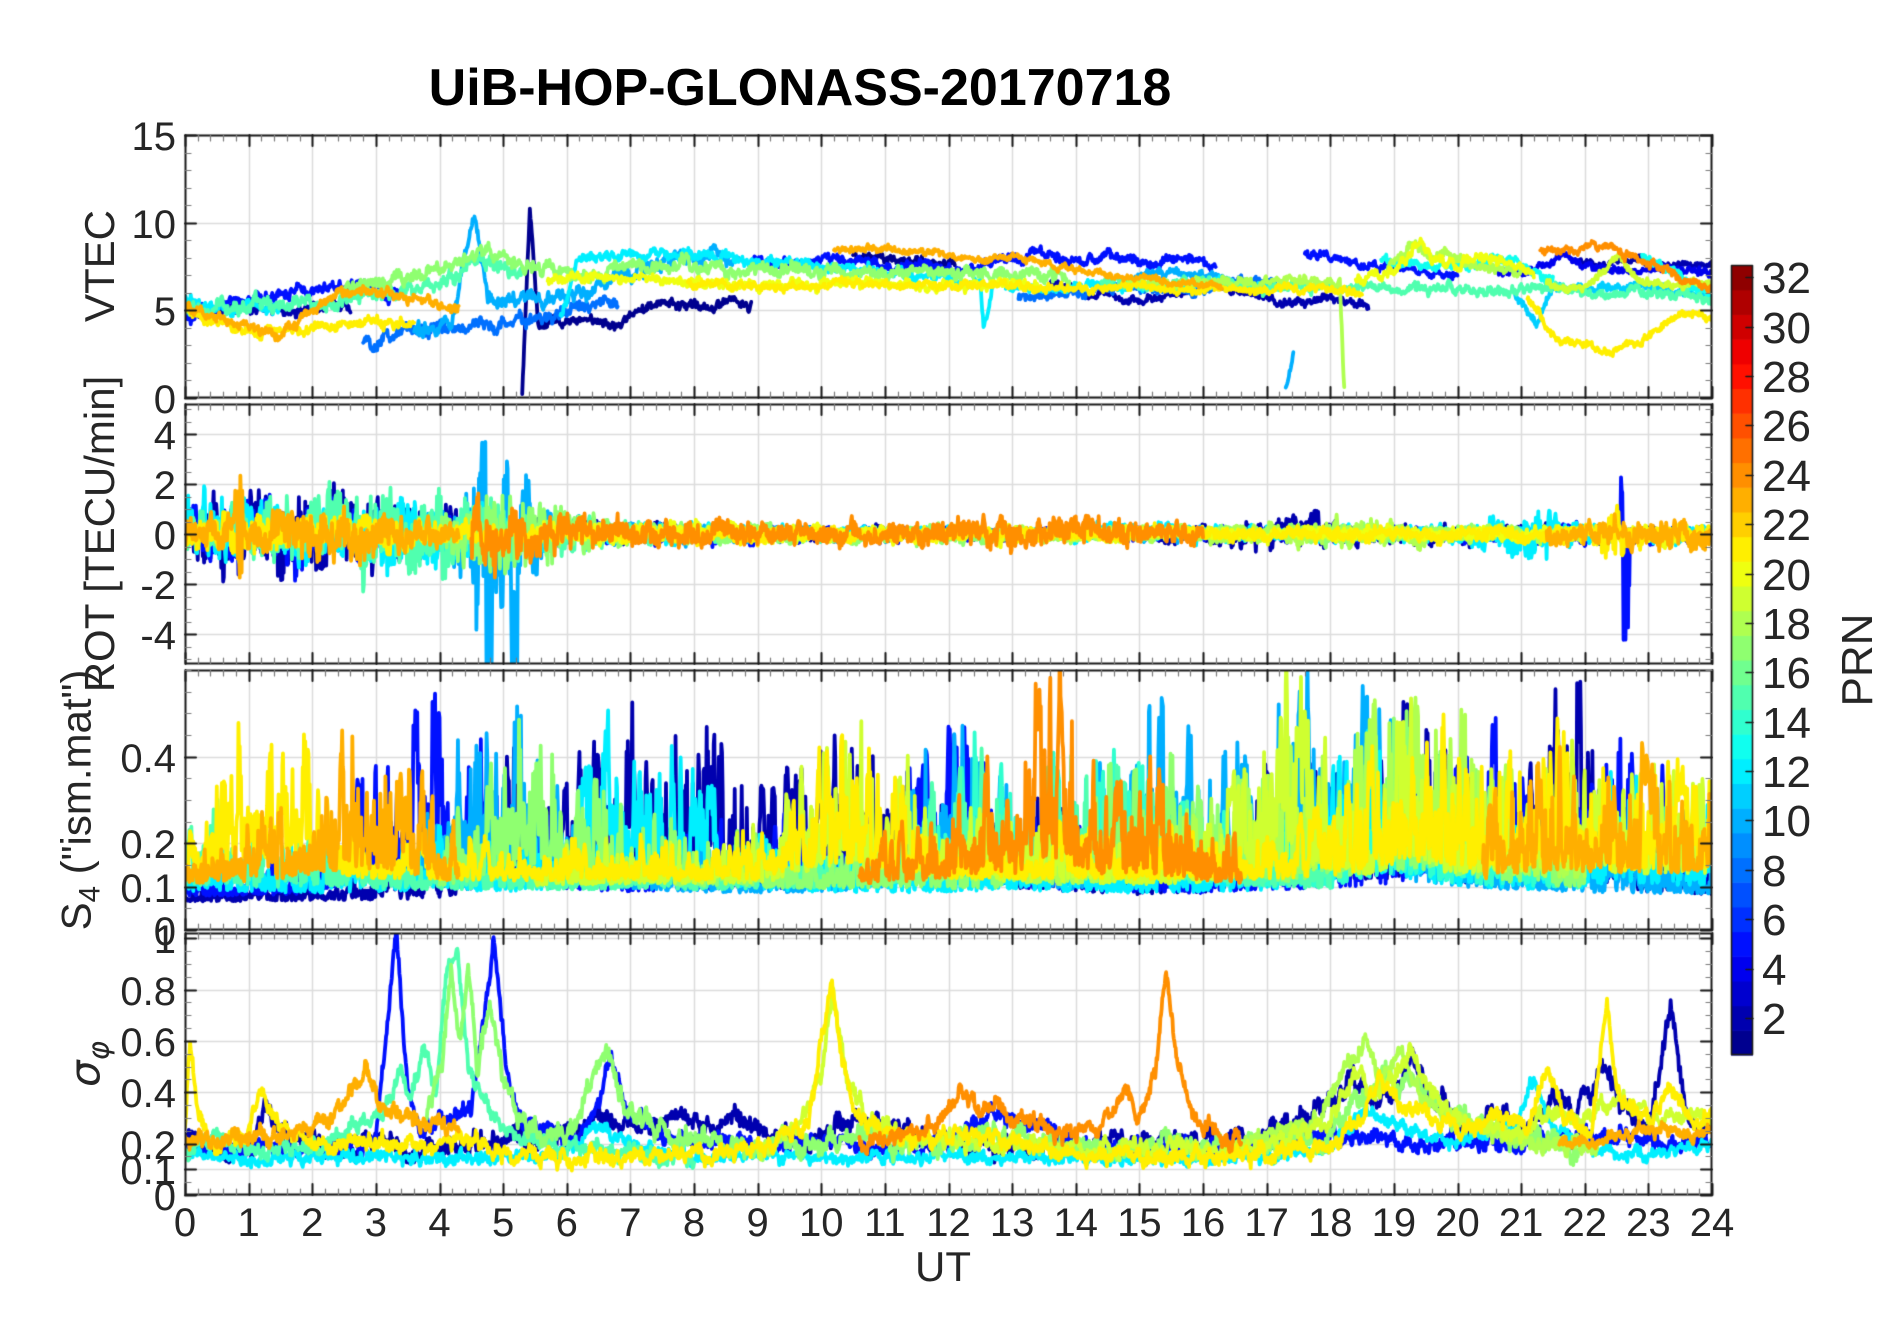 The width and height of the screenshot is (1902, 1330). What do you see at coordinates (694, 1223) in the screenshot?
I see `x-tick-label: 8` at bounding box center [694, 1223].